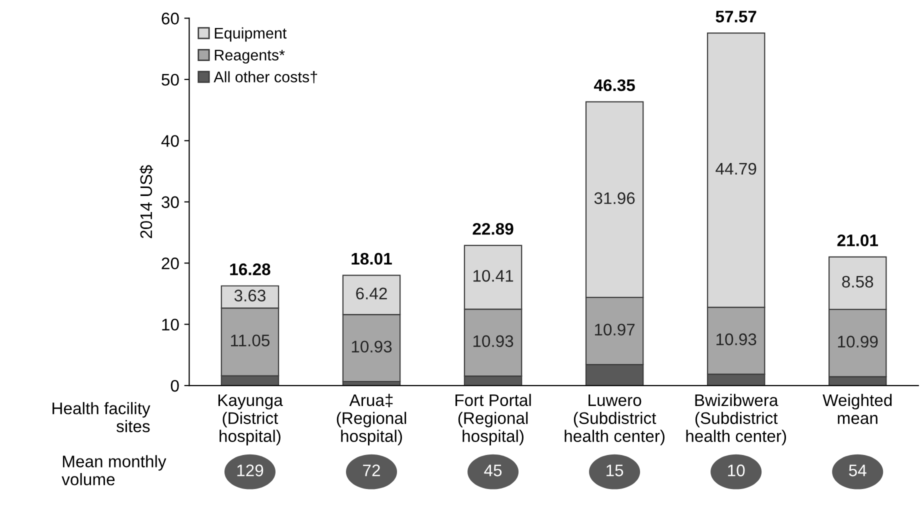  Describe the element at coordinates (170, 202) in the screenshot. I see `y-tick-label: 30` at that location.